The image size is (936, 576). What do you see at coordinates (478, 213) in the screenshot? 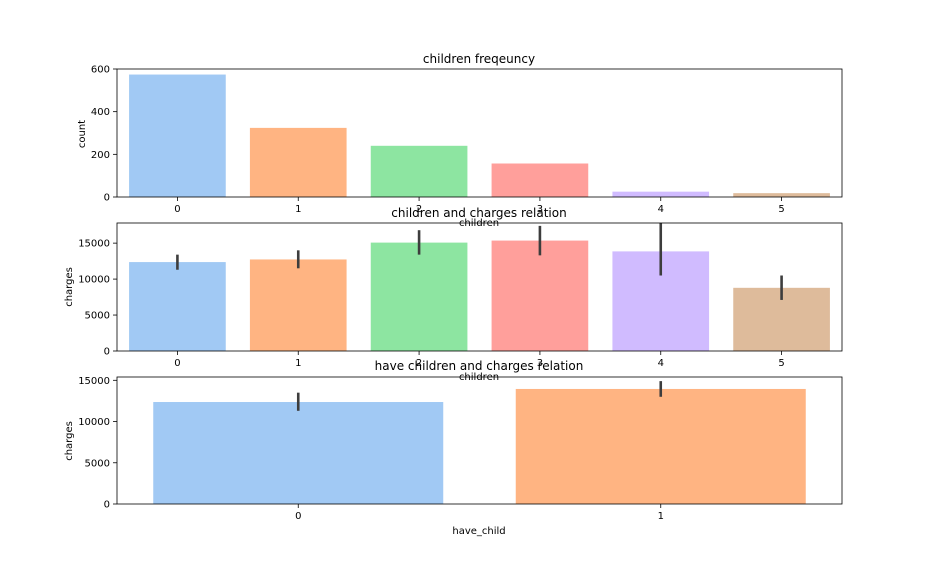
I see `panel-title: children and charges relation` at bounding box center [478, 213].